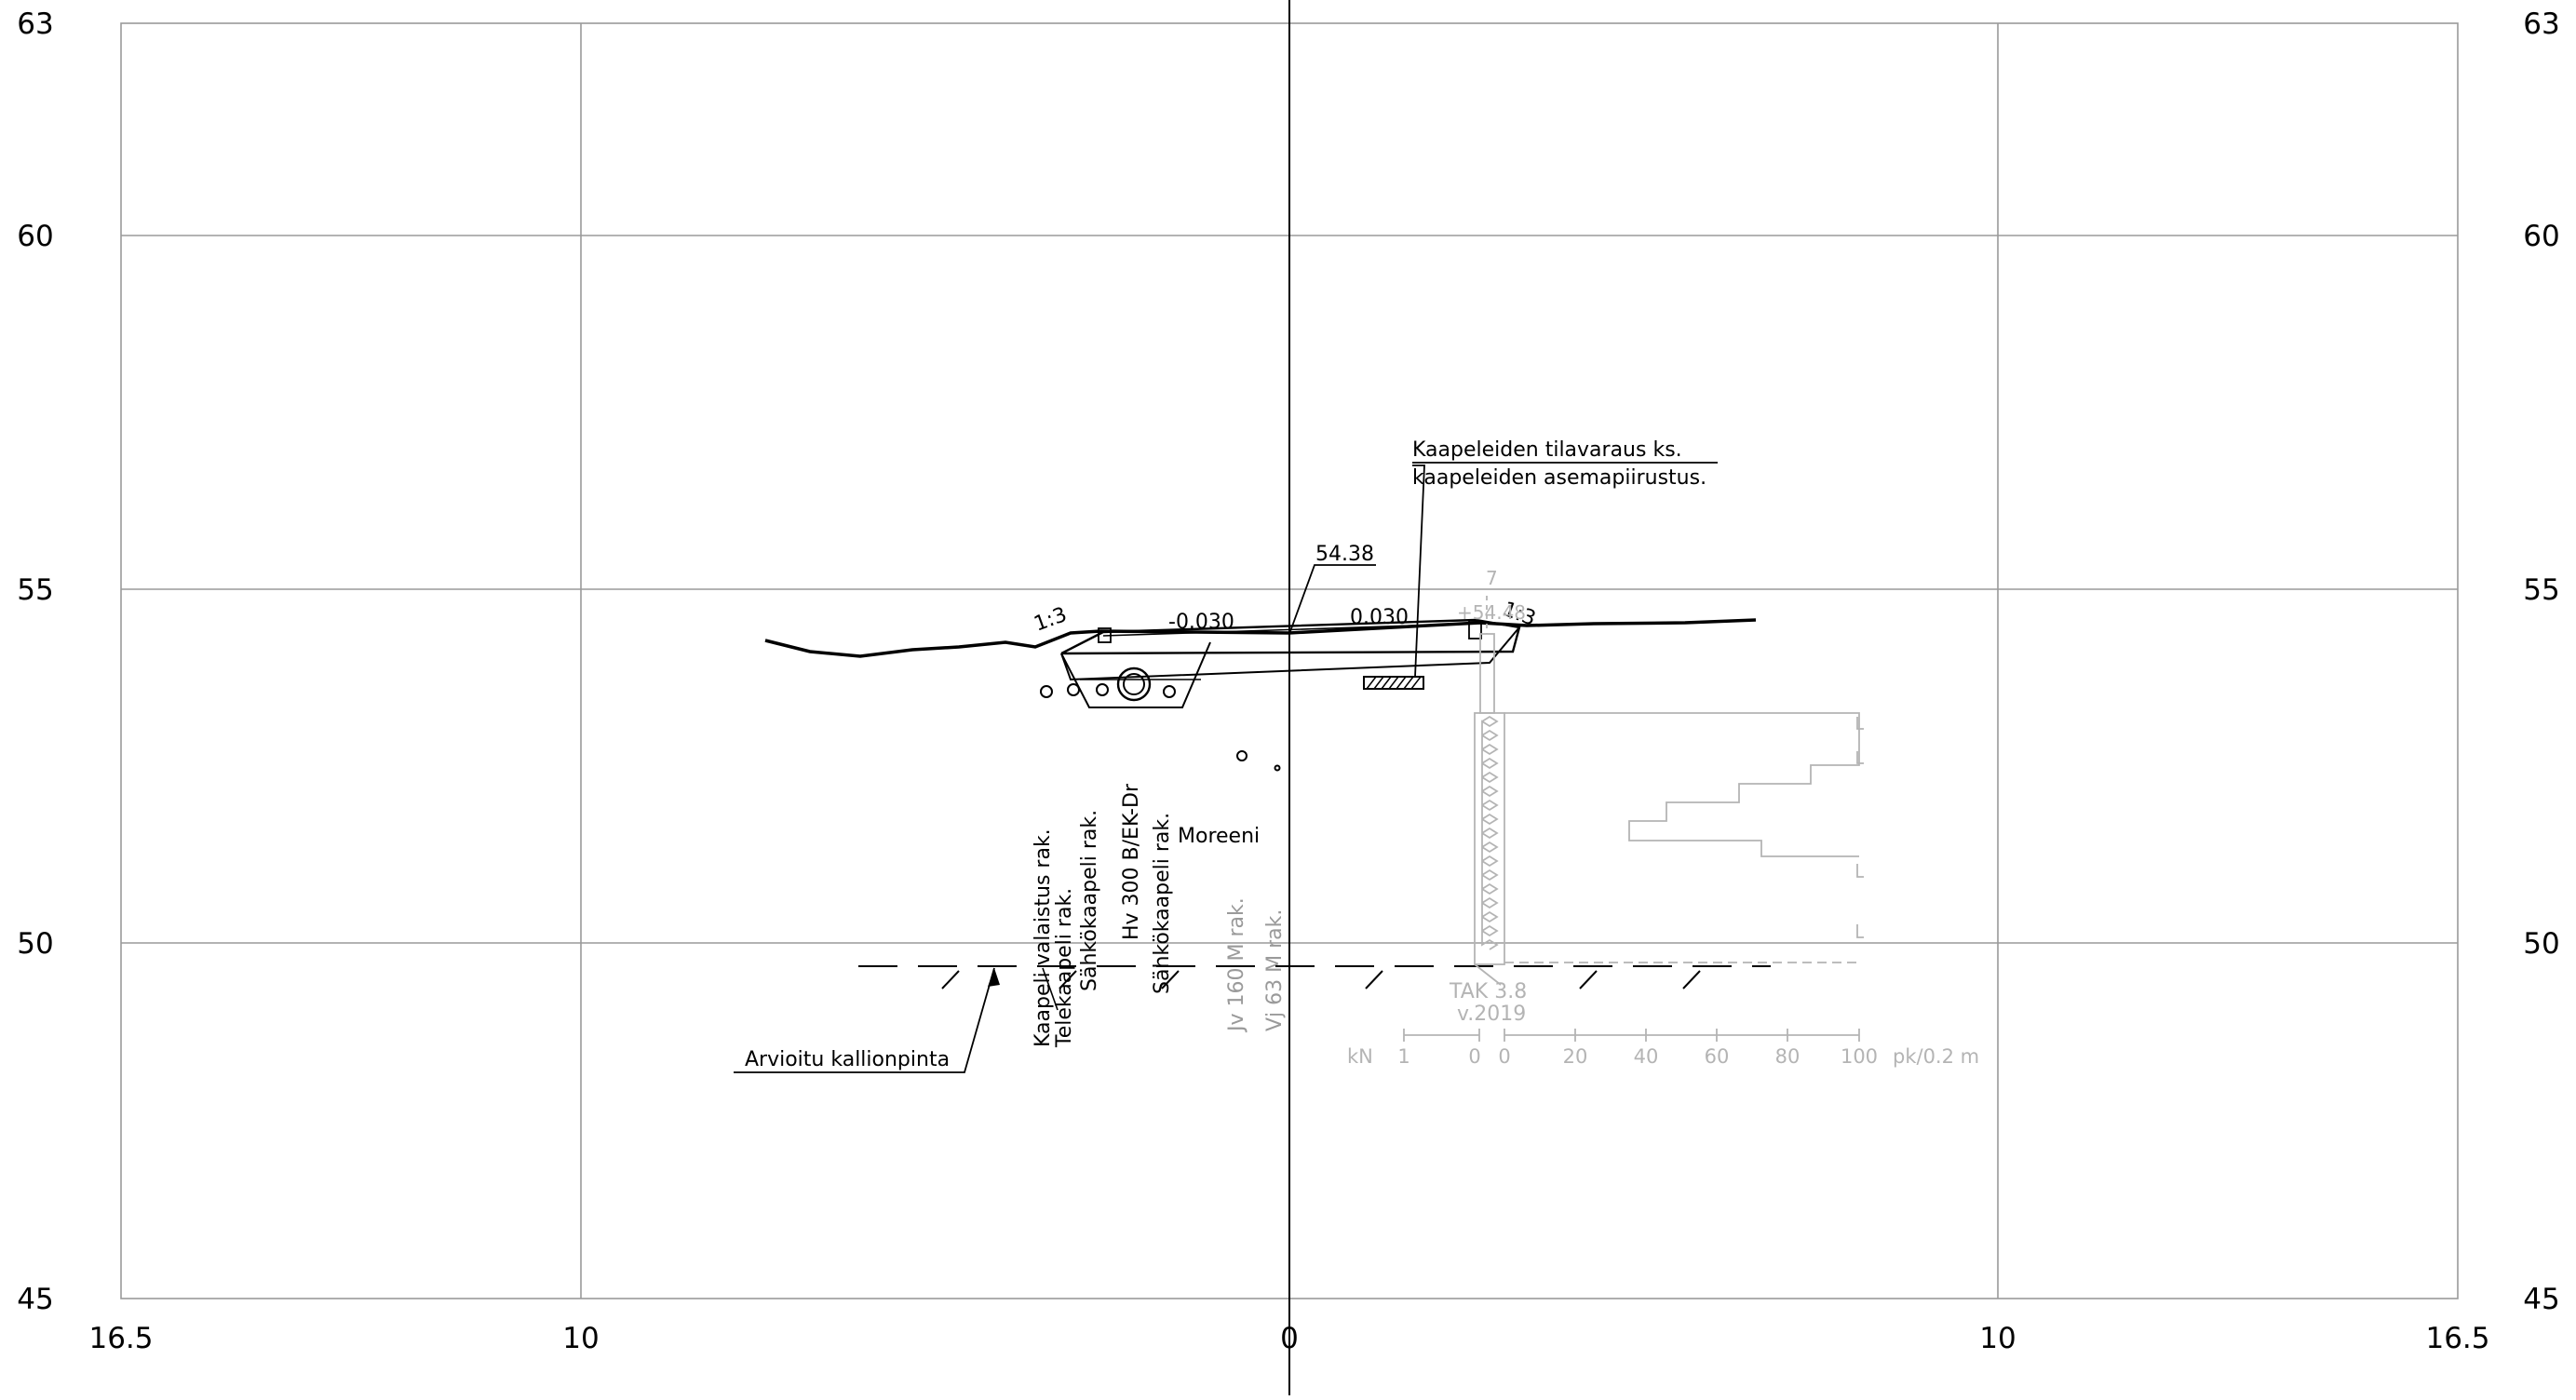 The image size is (2576, 1400). I want to click on cable-power-2-marker, so click(1169, 691).